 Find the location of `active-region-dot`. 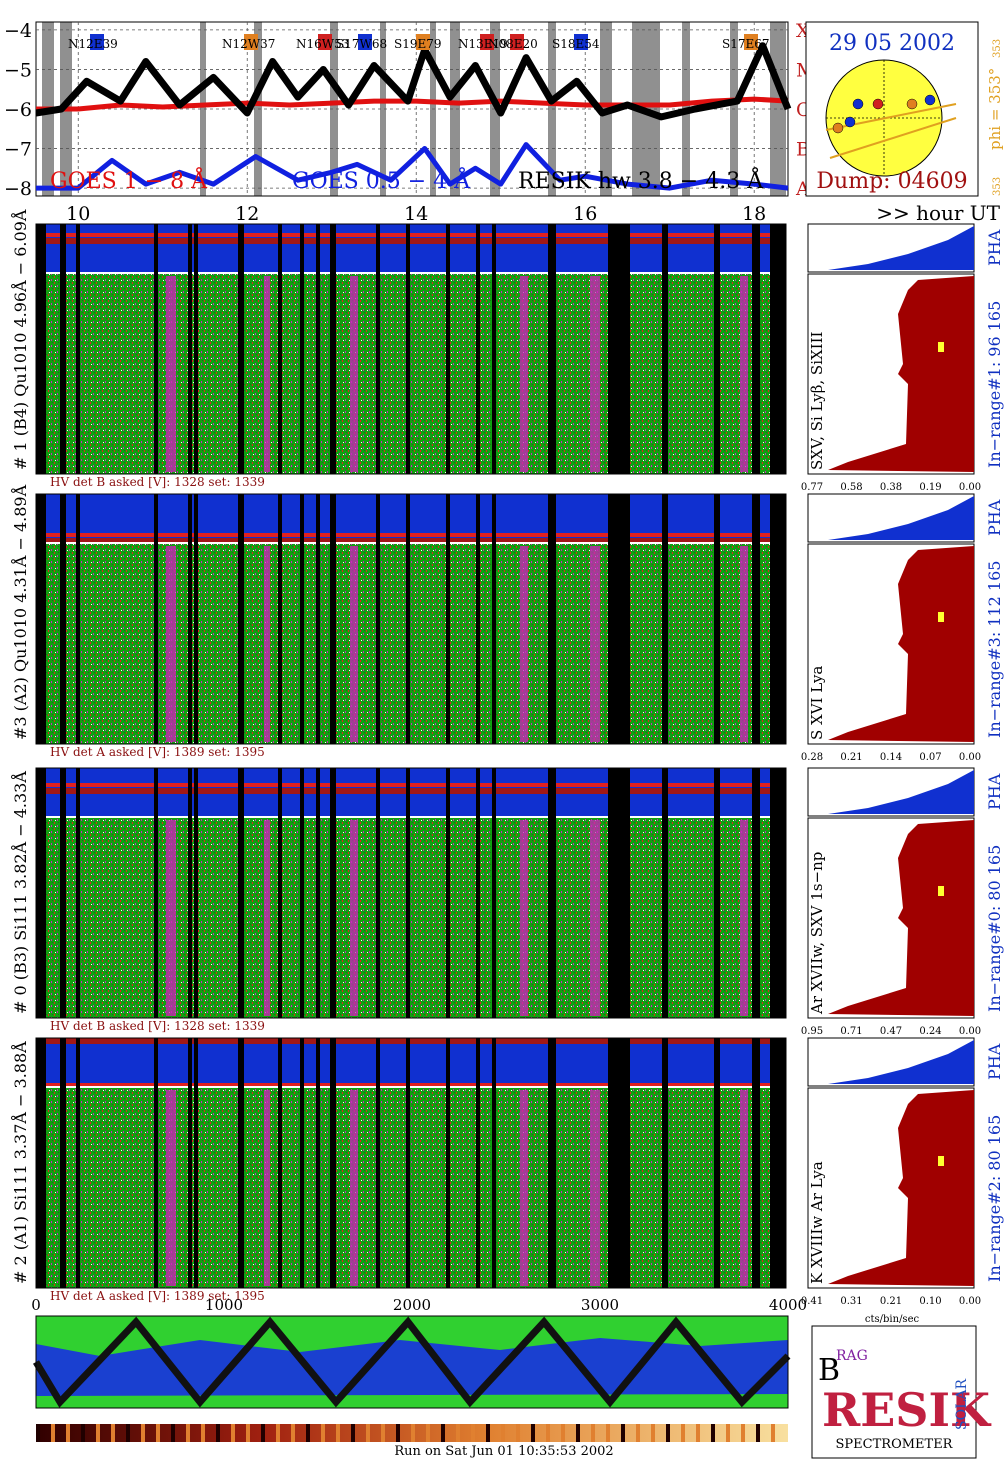

active-region-dot is located at coordinates (838, 128).